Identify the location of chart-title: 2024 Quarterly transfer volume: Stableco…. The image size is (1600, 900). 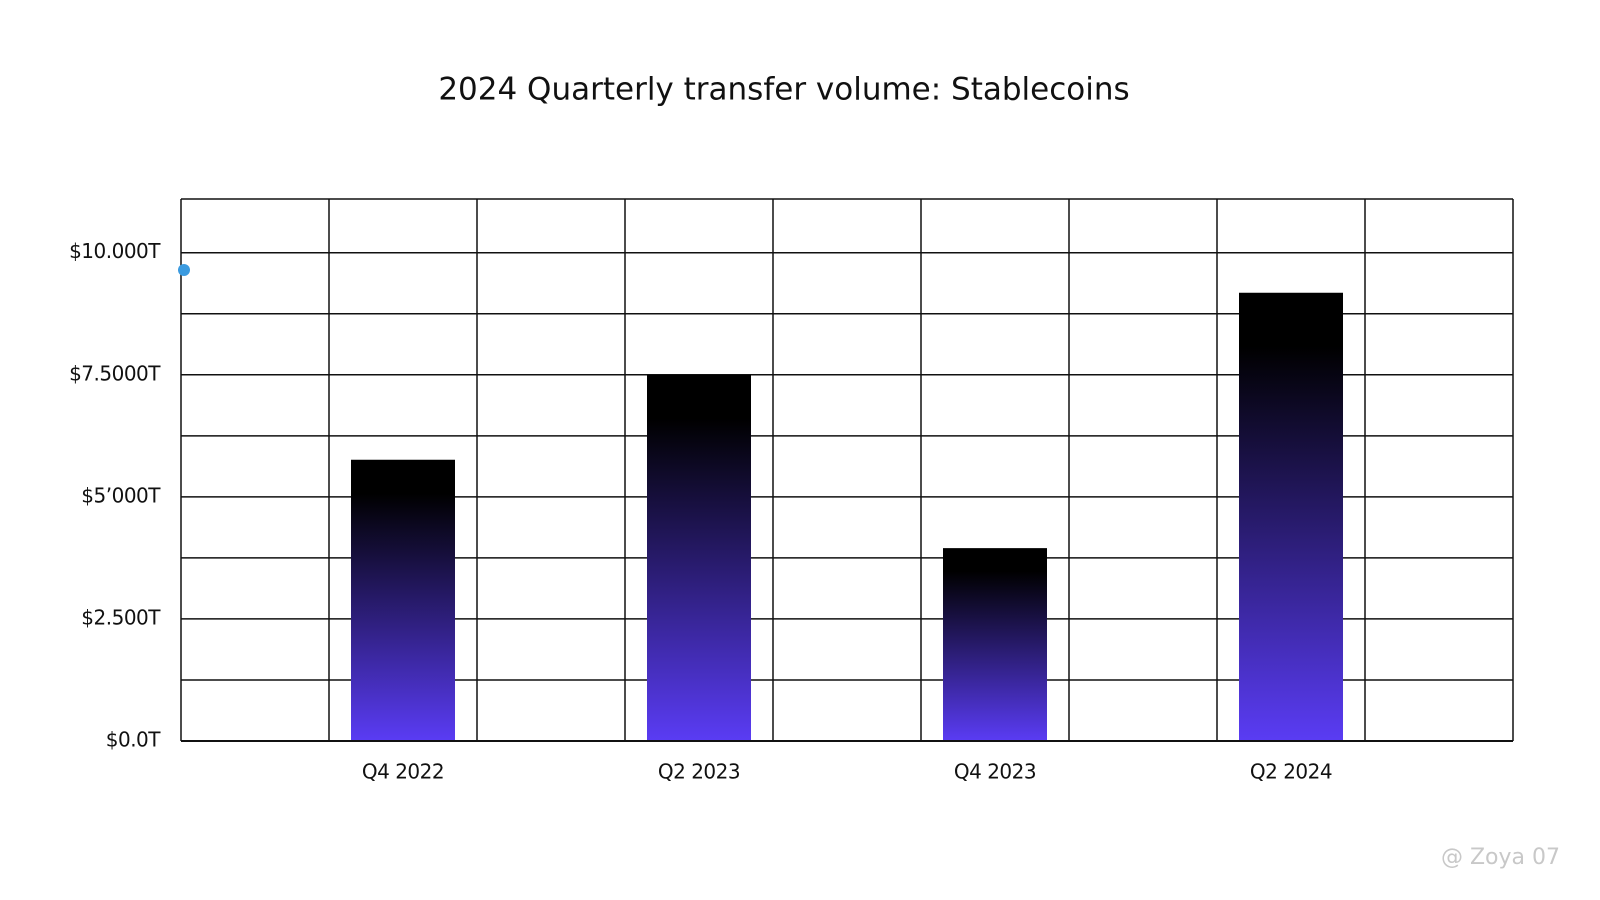
(783, 90).